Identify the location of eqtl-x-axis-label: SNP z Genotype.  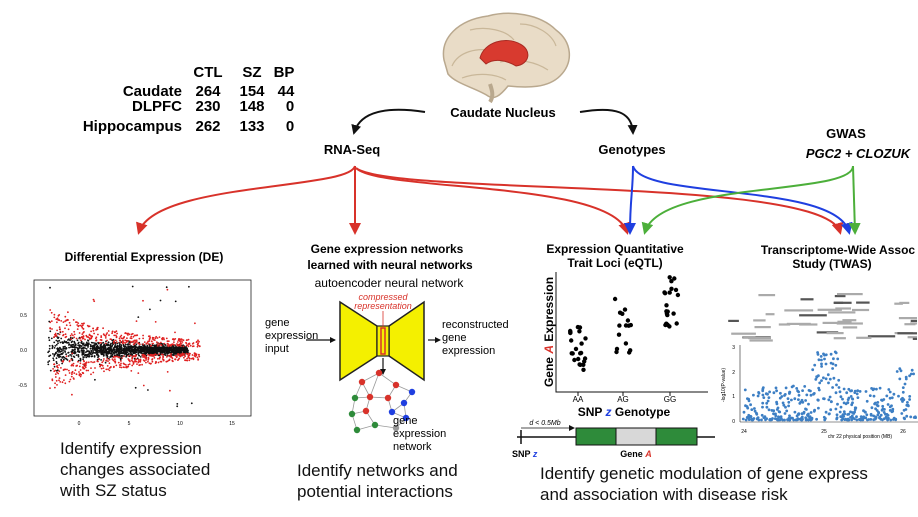
(624, 412).